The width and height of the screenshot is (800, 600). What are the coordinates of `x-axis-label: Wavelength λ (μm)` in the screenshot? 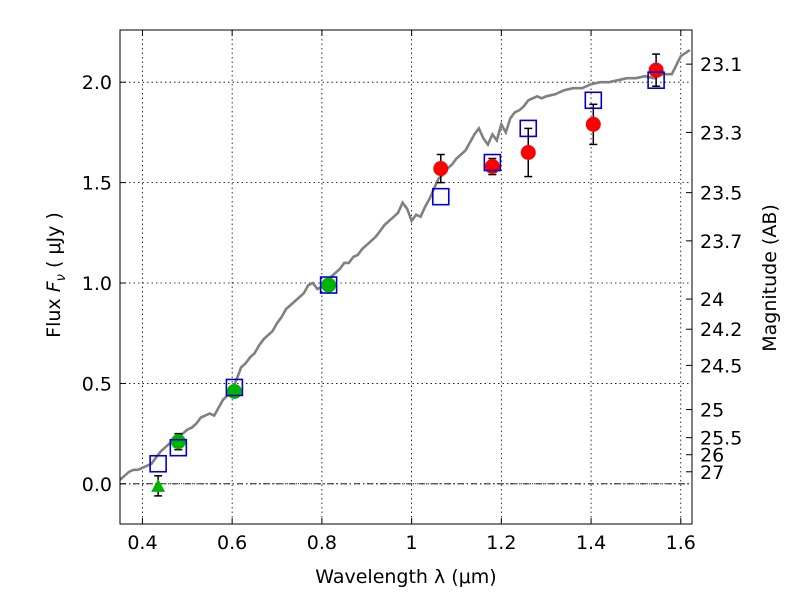 It's located at (405, 577).